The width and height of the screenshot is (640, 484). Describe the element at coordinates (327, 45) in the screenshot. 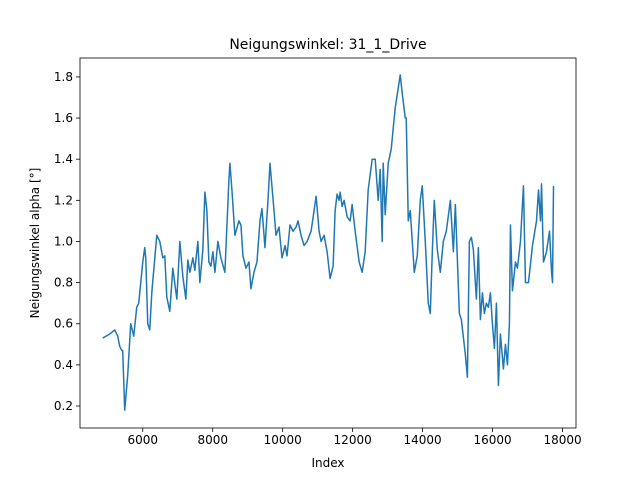

I see `chart-title: Neigungswinkel: 31_1_Drive` at that location.